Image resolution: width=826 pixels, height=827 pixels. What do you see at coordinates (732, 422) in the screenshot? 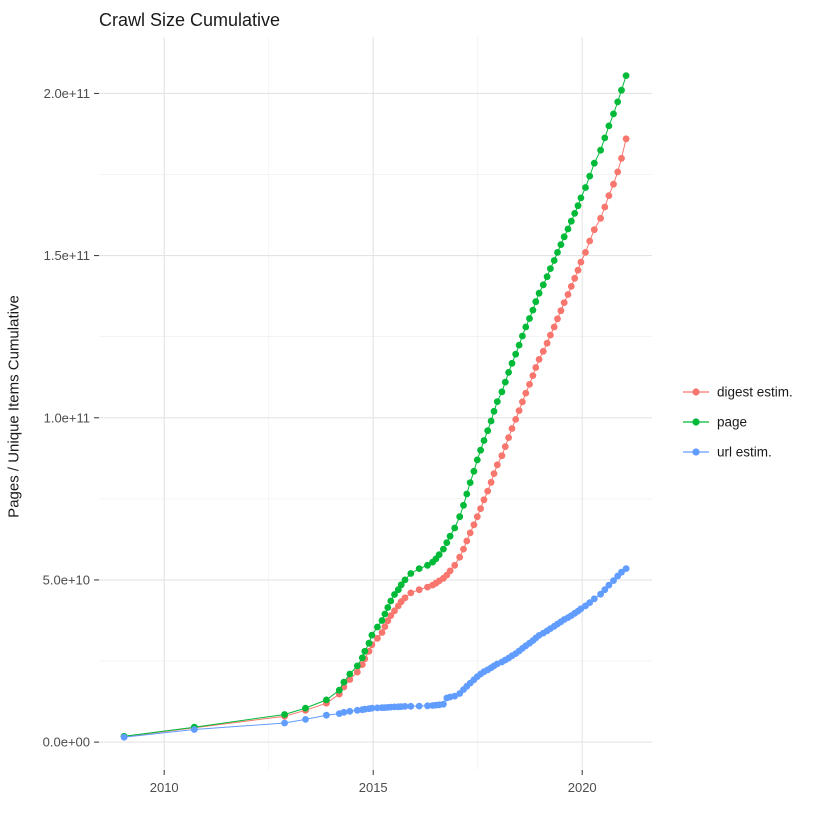
I see `legend-label: page` at bounding box center [732, 422].